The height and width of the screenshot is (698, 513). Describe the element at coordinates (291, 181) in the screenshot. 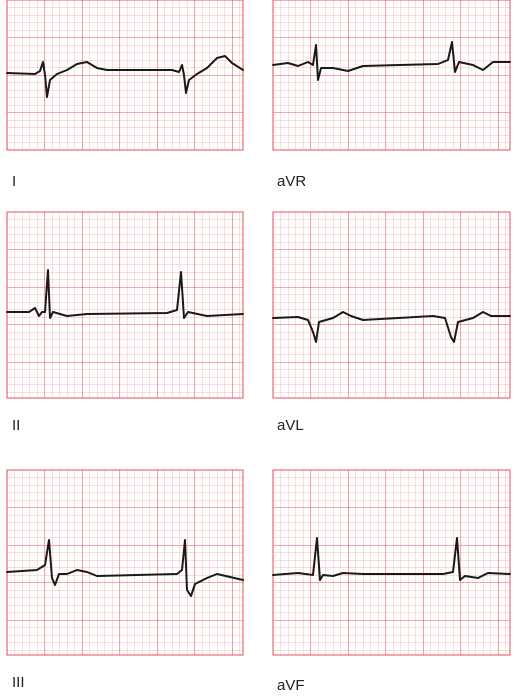

I see `lead-label: aVR` at that location.